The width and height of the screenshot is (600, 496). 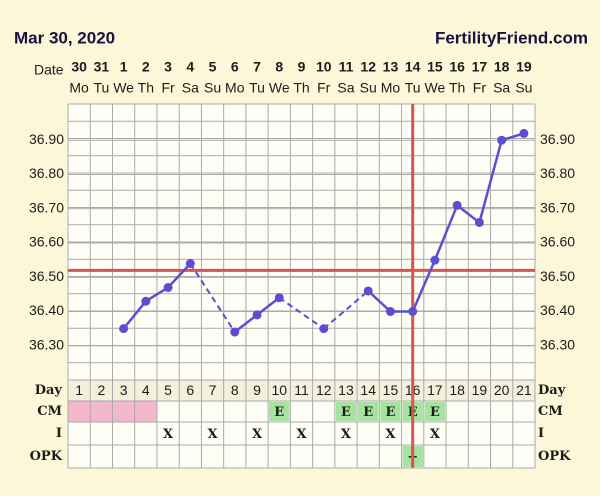 I want to click on date-label: 10, so click(x=324, y=67).